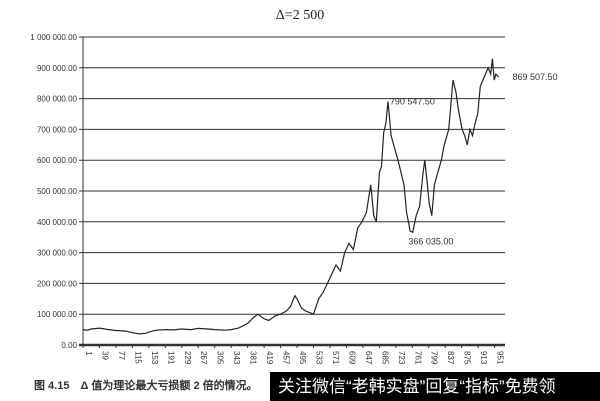  What do you see at coordinates (500, 358) in the screenshot?
I see `x-tick-label: 951` at bounding box center [500, 358].